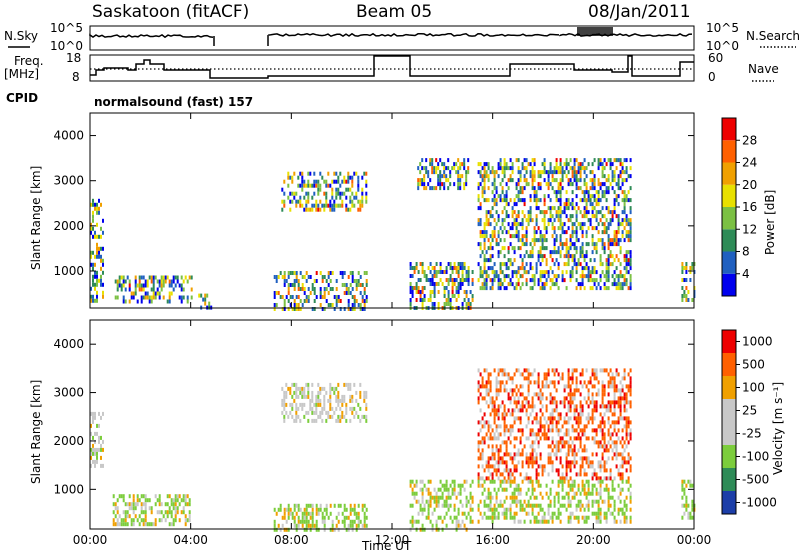 The image size is (800, 558). Describe the element at coordinates (729, 410) in the screenshot. I see `colorbar-segment` at that location.